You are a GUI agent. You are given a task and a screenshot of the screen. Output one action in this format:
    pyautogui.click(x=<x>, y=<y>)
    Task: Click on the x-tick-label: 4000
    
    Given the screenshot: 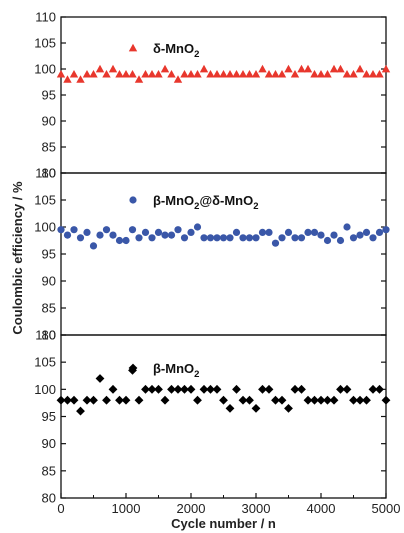 What is the action you would take?
    pyautogui.click(x=321, y=508)
    